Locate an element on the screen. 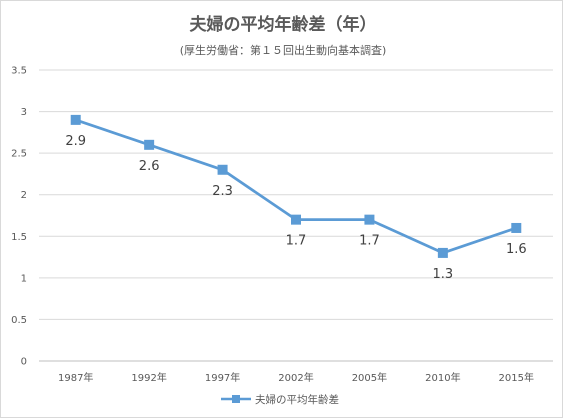 This screenshot has height=418, width=563. x-tick-label: 1992年 is located at coordinates (148, 377).